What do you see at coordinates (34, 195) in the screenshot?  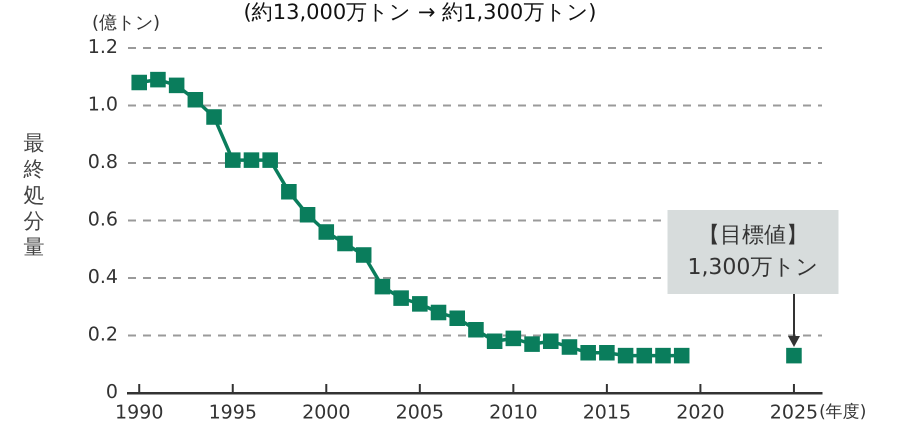 I see `y-axis-title: 最終処分量` at bounding box center [34, 195].